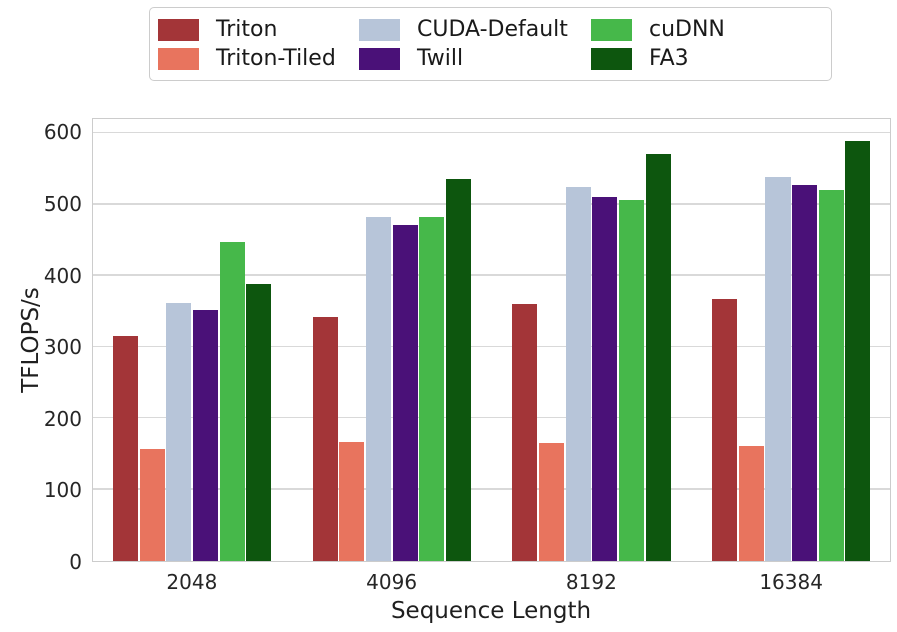 The width and height of the screenshot is (897, 632). What do you see at coordinates (379, 29) in the screenshot?
I see `legend-swatch-cuda-default` at bounding box center [379, 29].